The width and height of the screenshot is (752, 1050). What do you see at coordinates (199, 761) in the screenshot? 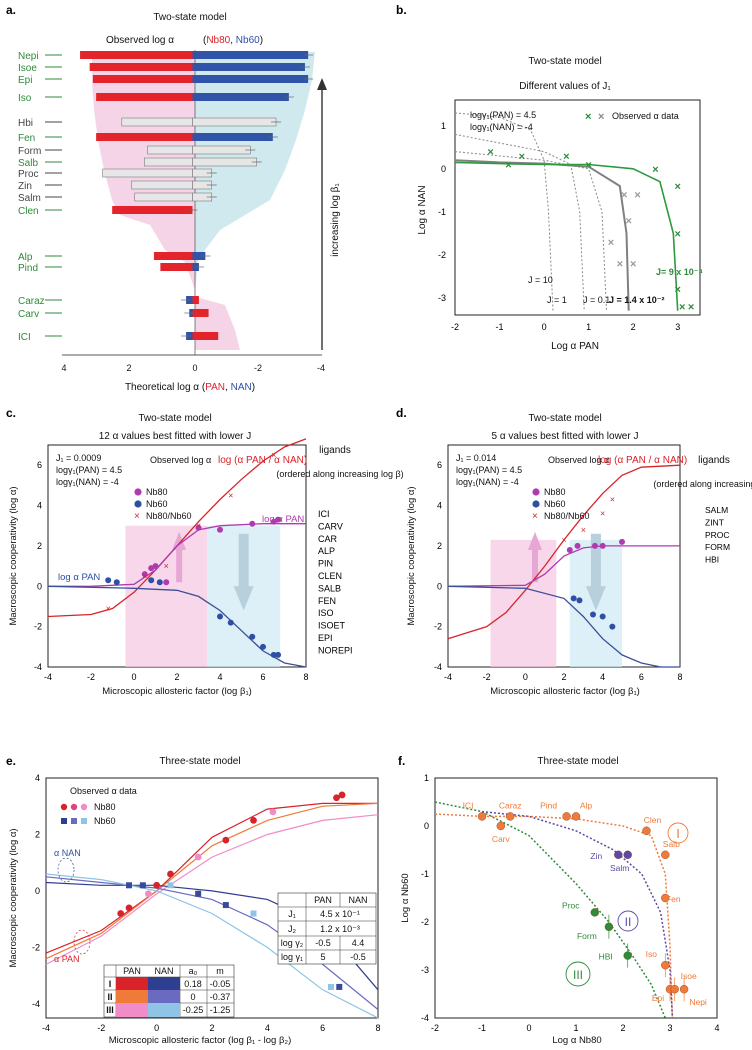
I see `panel-e-title: Three-state model` at bounding box center [199, 761].